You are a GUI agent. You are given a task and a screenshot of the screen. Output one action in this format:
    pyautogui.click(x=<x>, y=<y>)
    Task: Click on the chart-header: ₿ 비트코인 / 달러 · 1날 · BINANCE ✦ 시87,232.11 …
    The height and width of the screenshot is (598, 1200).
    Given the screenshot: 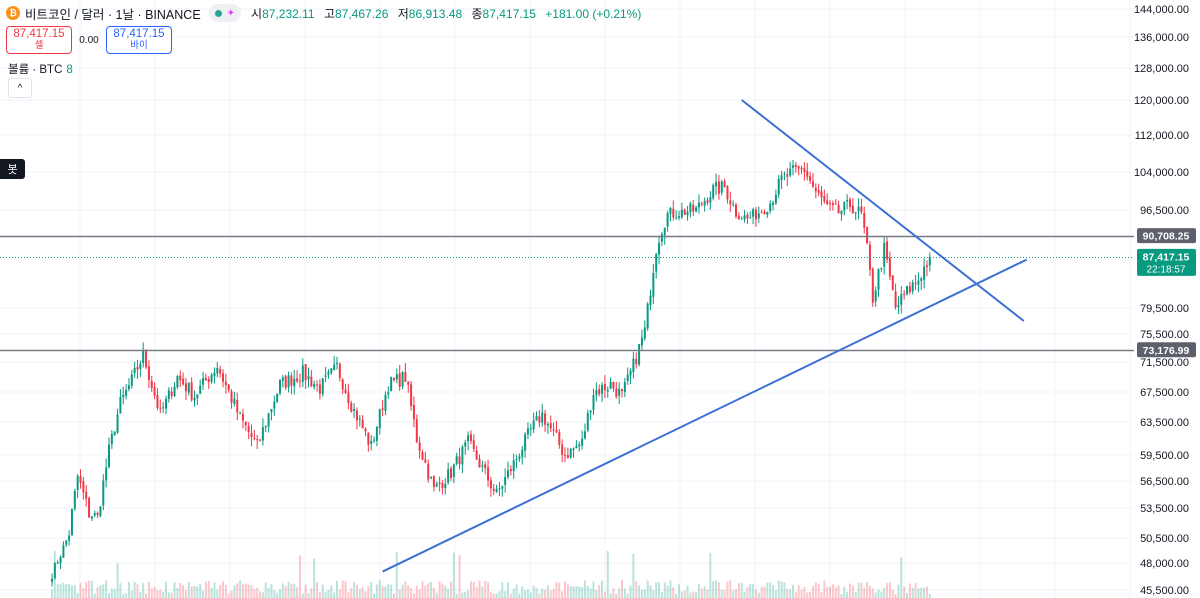 What is the action you would take?
    pyautogui.click(x=323, y=13)
    